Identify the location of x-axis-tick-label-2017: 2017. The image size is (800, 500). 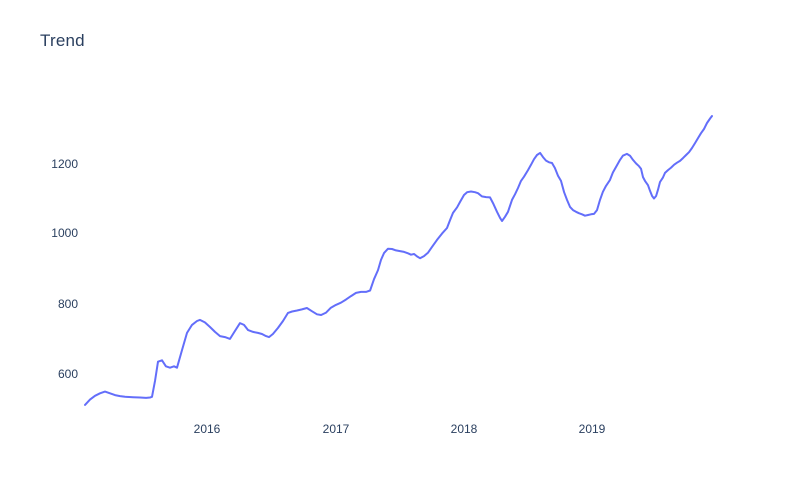
(336, 429).